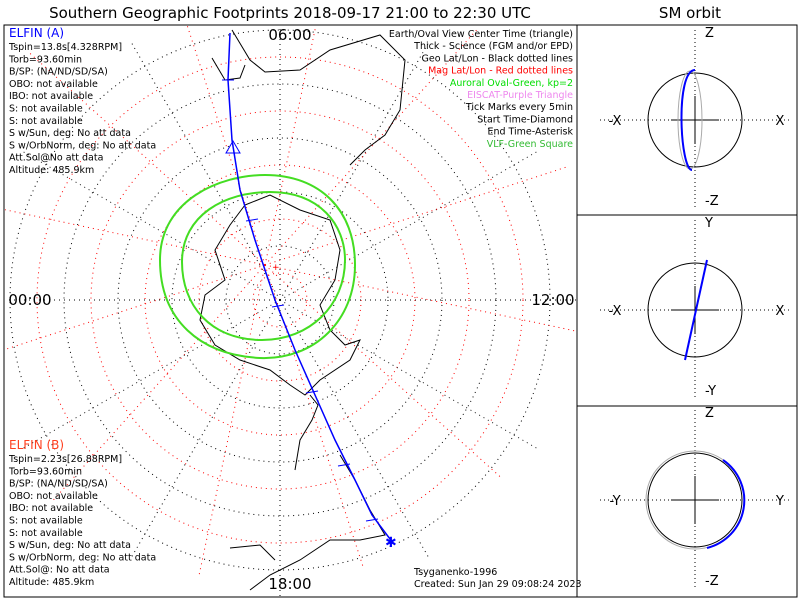 The width and height of the screenshot is (800, 600). Describe the element at coordinates (690, 13) in the screenshot. I see `orbit-title: SM orbit` at that location.